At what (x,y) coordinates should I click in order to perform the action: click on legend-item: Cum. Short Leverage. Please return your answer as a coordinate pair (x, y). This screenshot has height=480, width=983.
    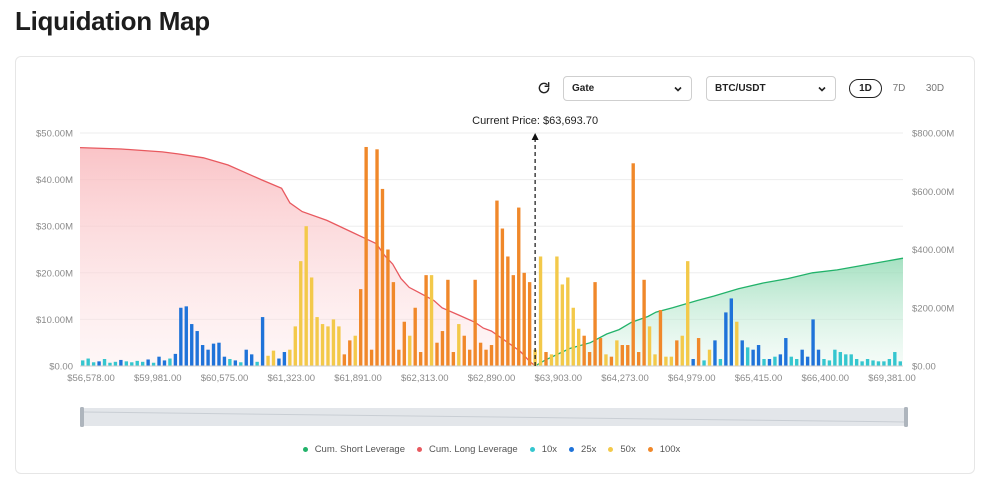
    Looking at the image, I should click on (353, 449).